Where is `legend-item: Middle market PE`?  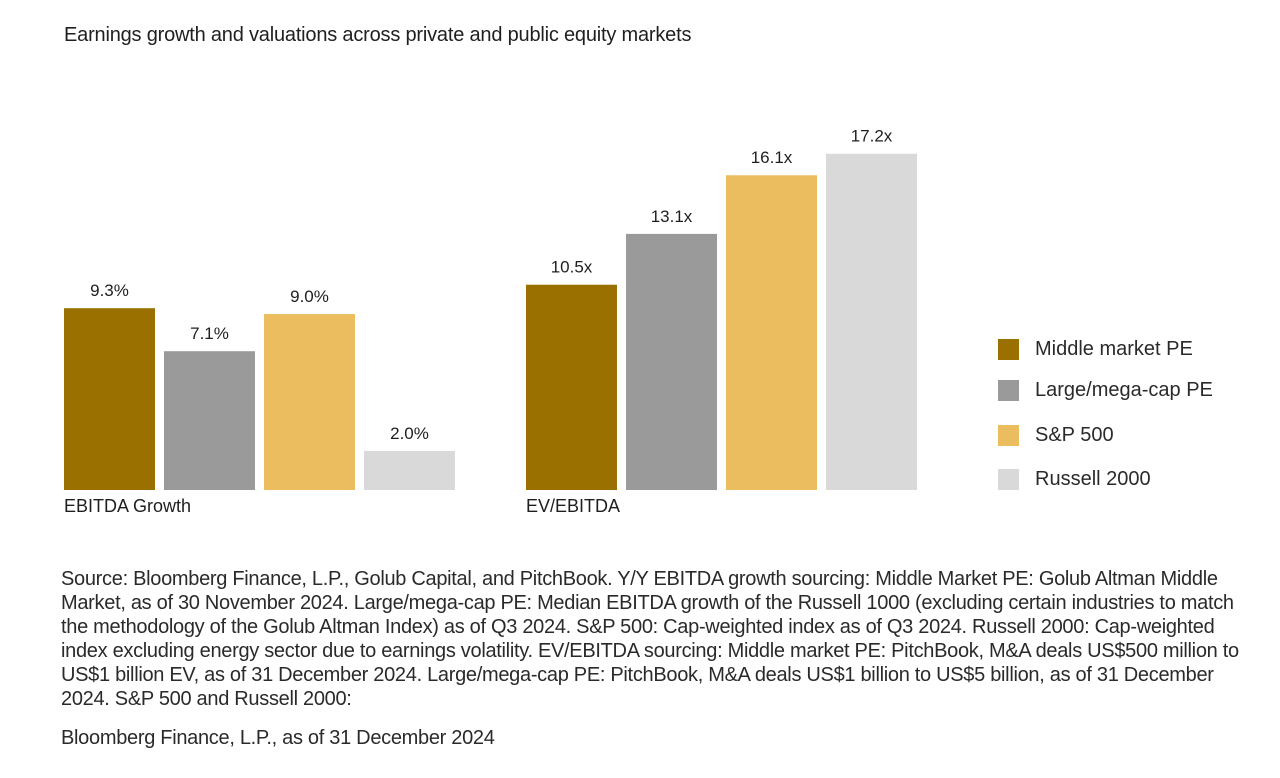
legend-item: Middle market PE is located at coordinates (1095, 349).